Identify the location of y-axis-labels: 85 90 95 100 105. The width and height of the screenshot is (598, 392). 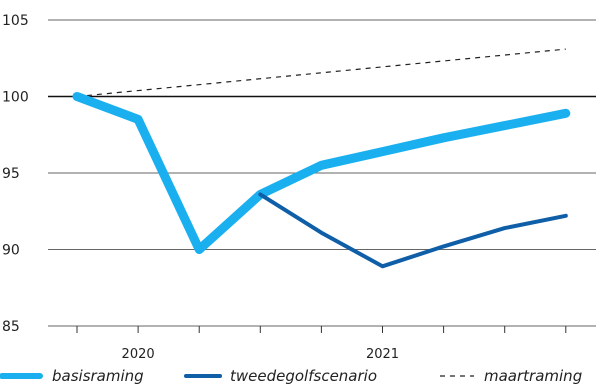
(15, 174).